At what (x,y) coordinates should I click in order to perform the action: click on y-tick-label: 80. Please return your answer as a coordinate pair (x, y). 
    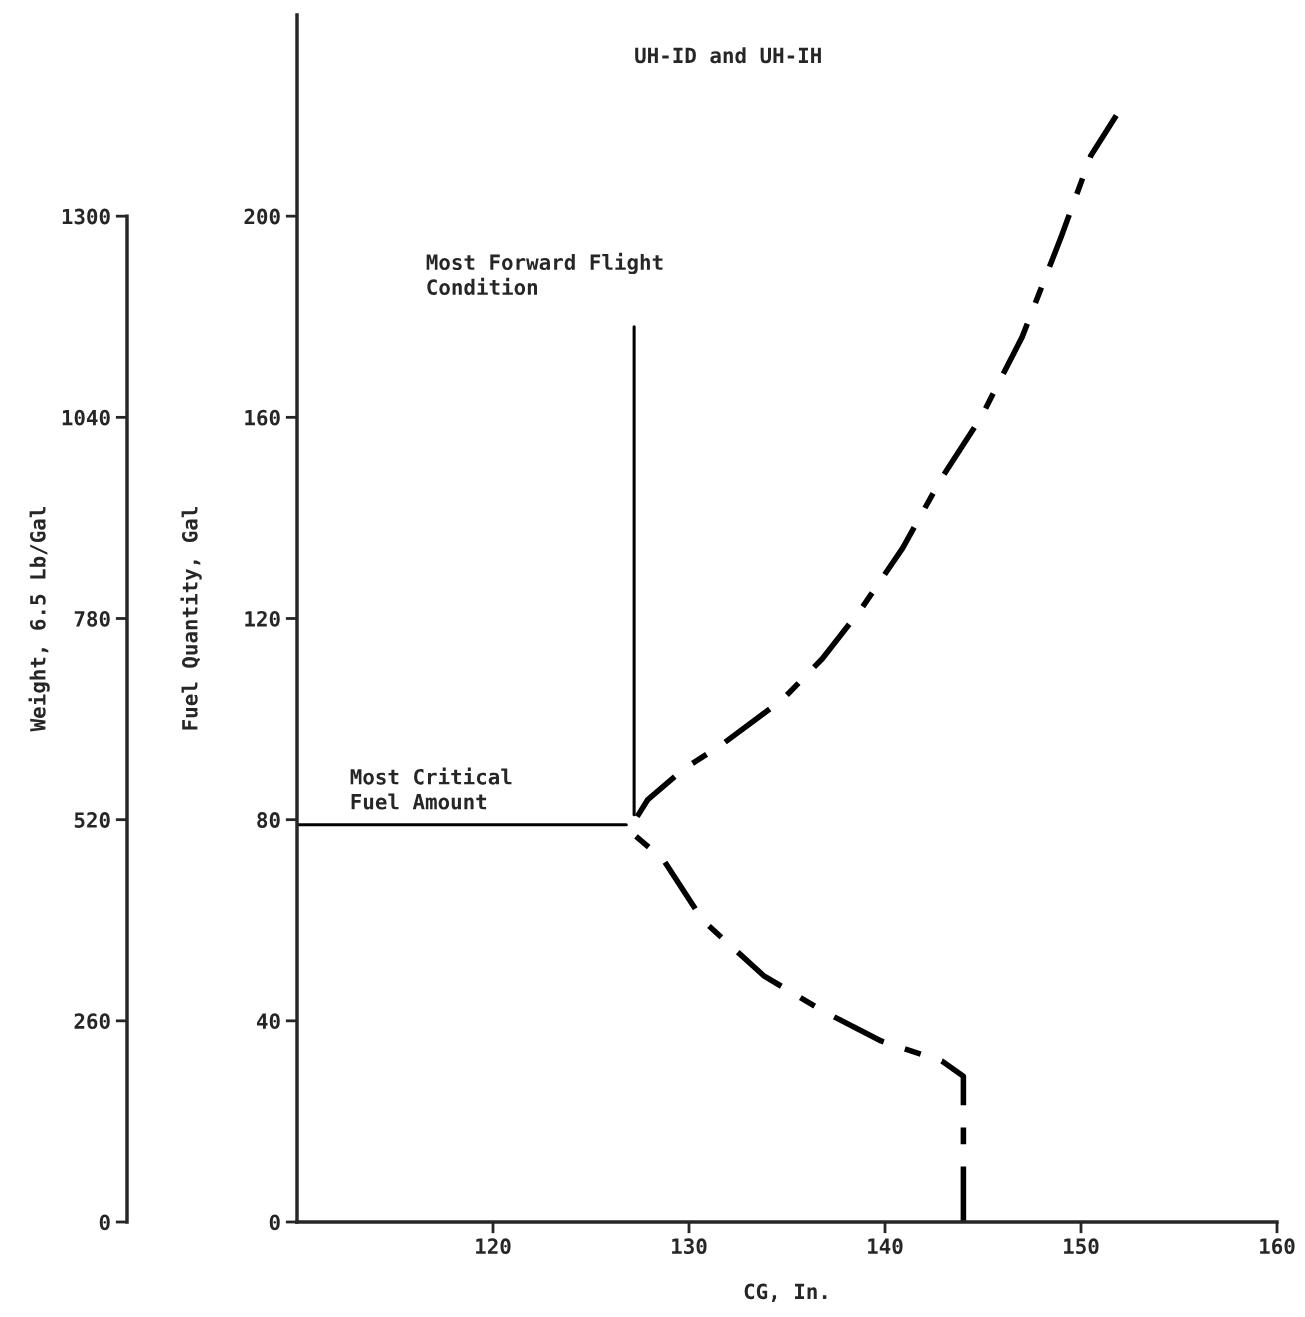
    Looking at the image, I should click on (268, 820).